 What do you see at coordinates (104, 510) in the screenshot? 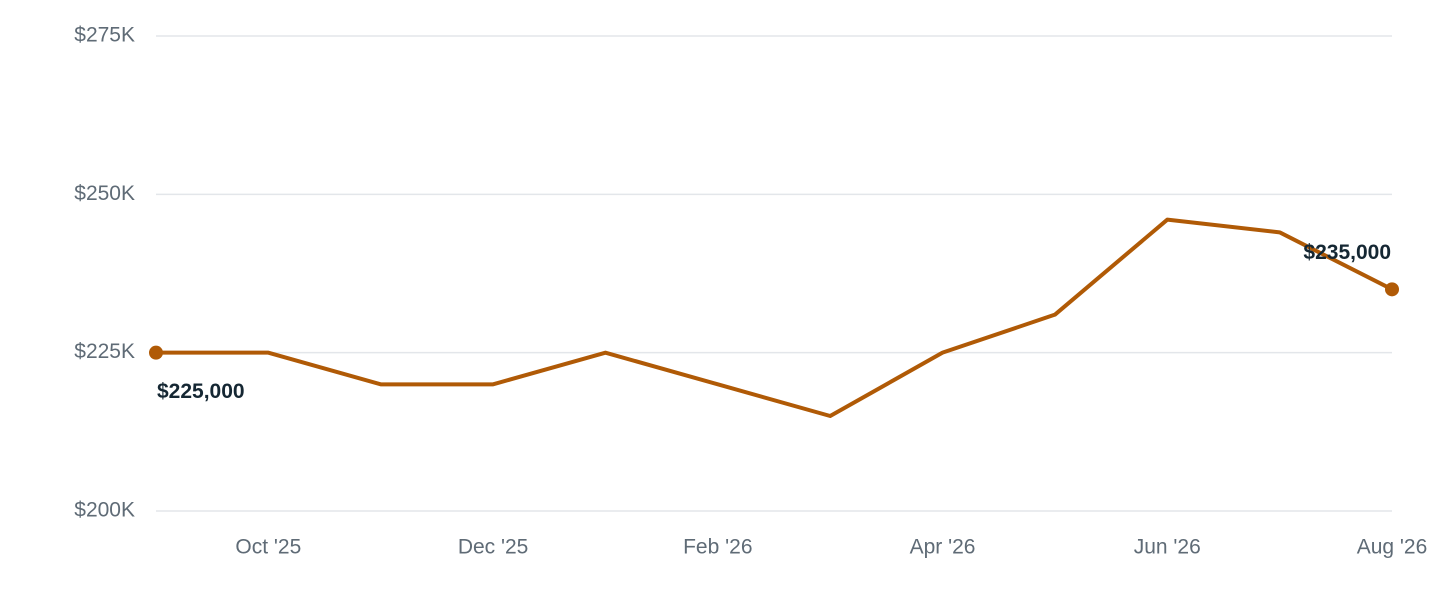
I see `y-tick-label: $200K` at bounding box center [104, 510].